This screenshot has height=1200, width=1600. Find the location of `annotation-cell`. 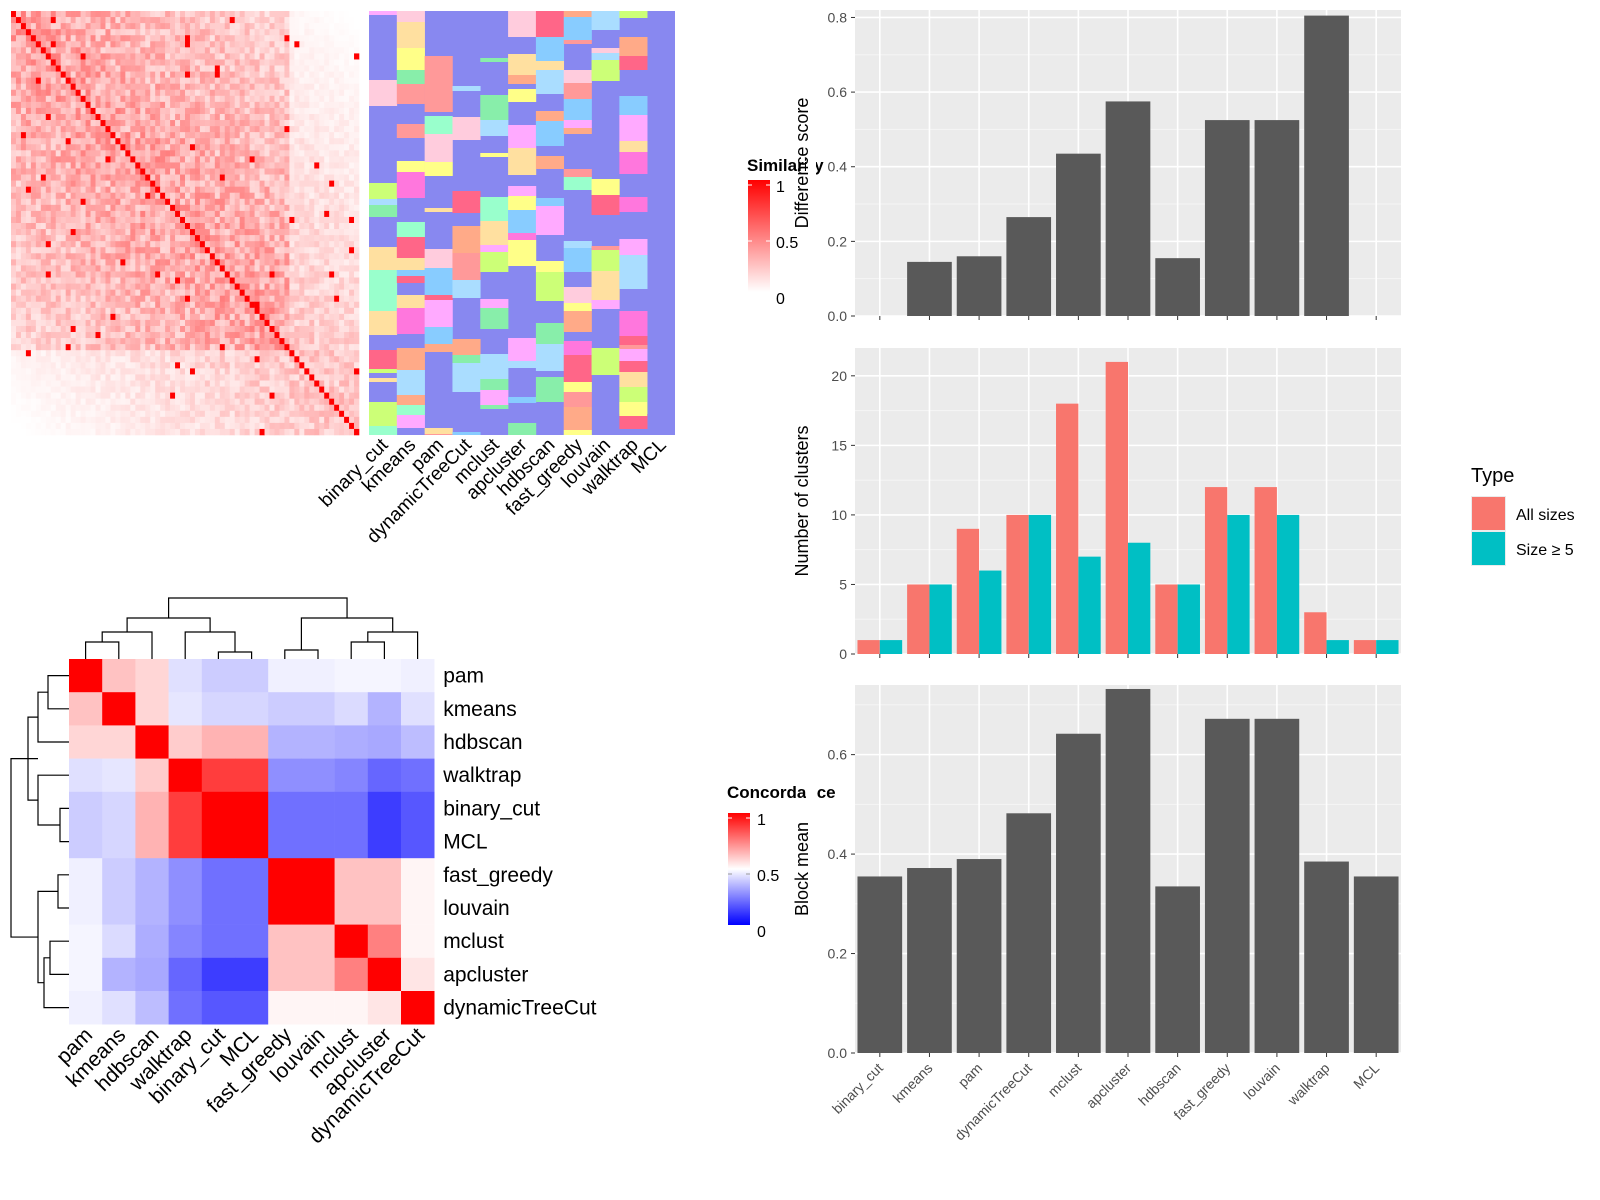

annotation-cell is located at coordinates (466, 359).